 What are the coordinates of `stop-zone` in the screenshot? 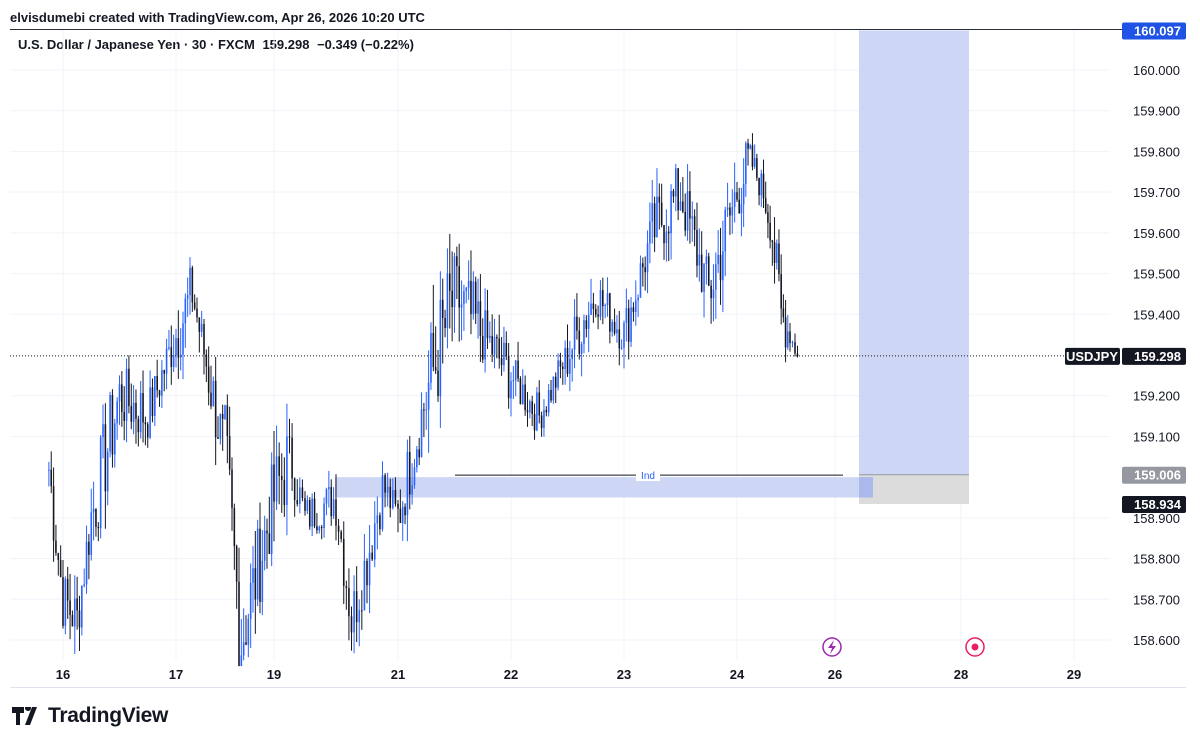 It's located at (914, 489).